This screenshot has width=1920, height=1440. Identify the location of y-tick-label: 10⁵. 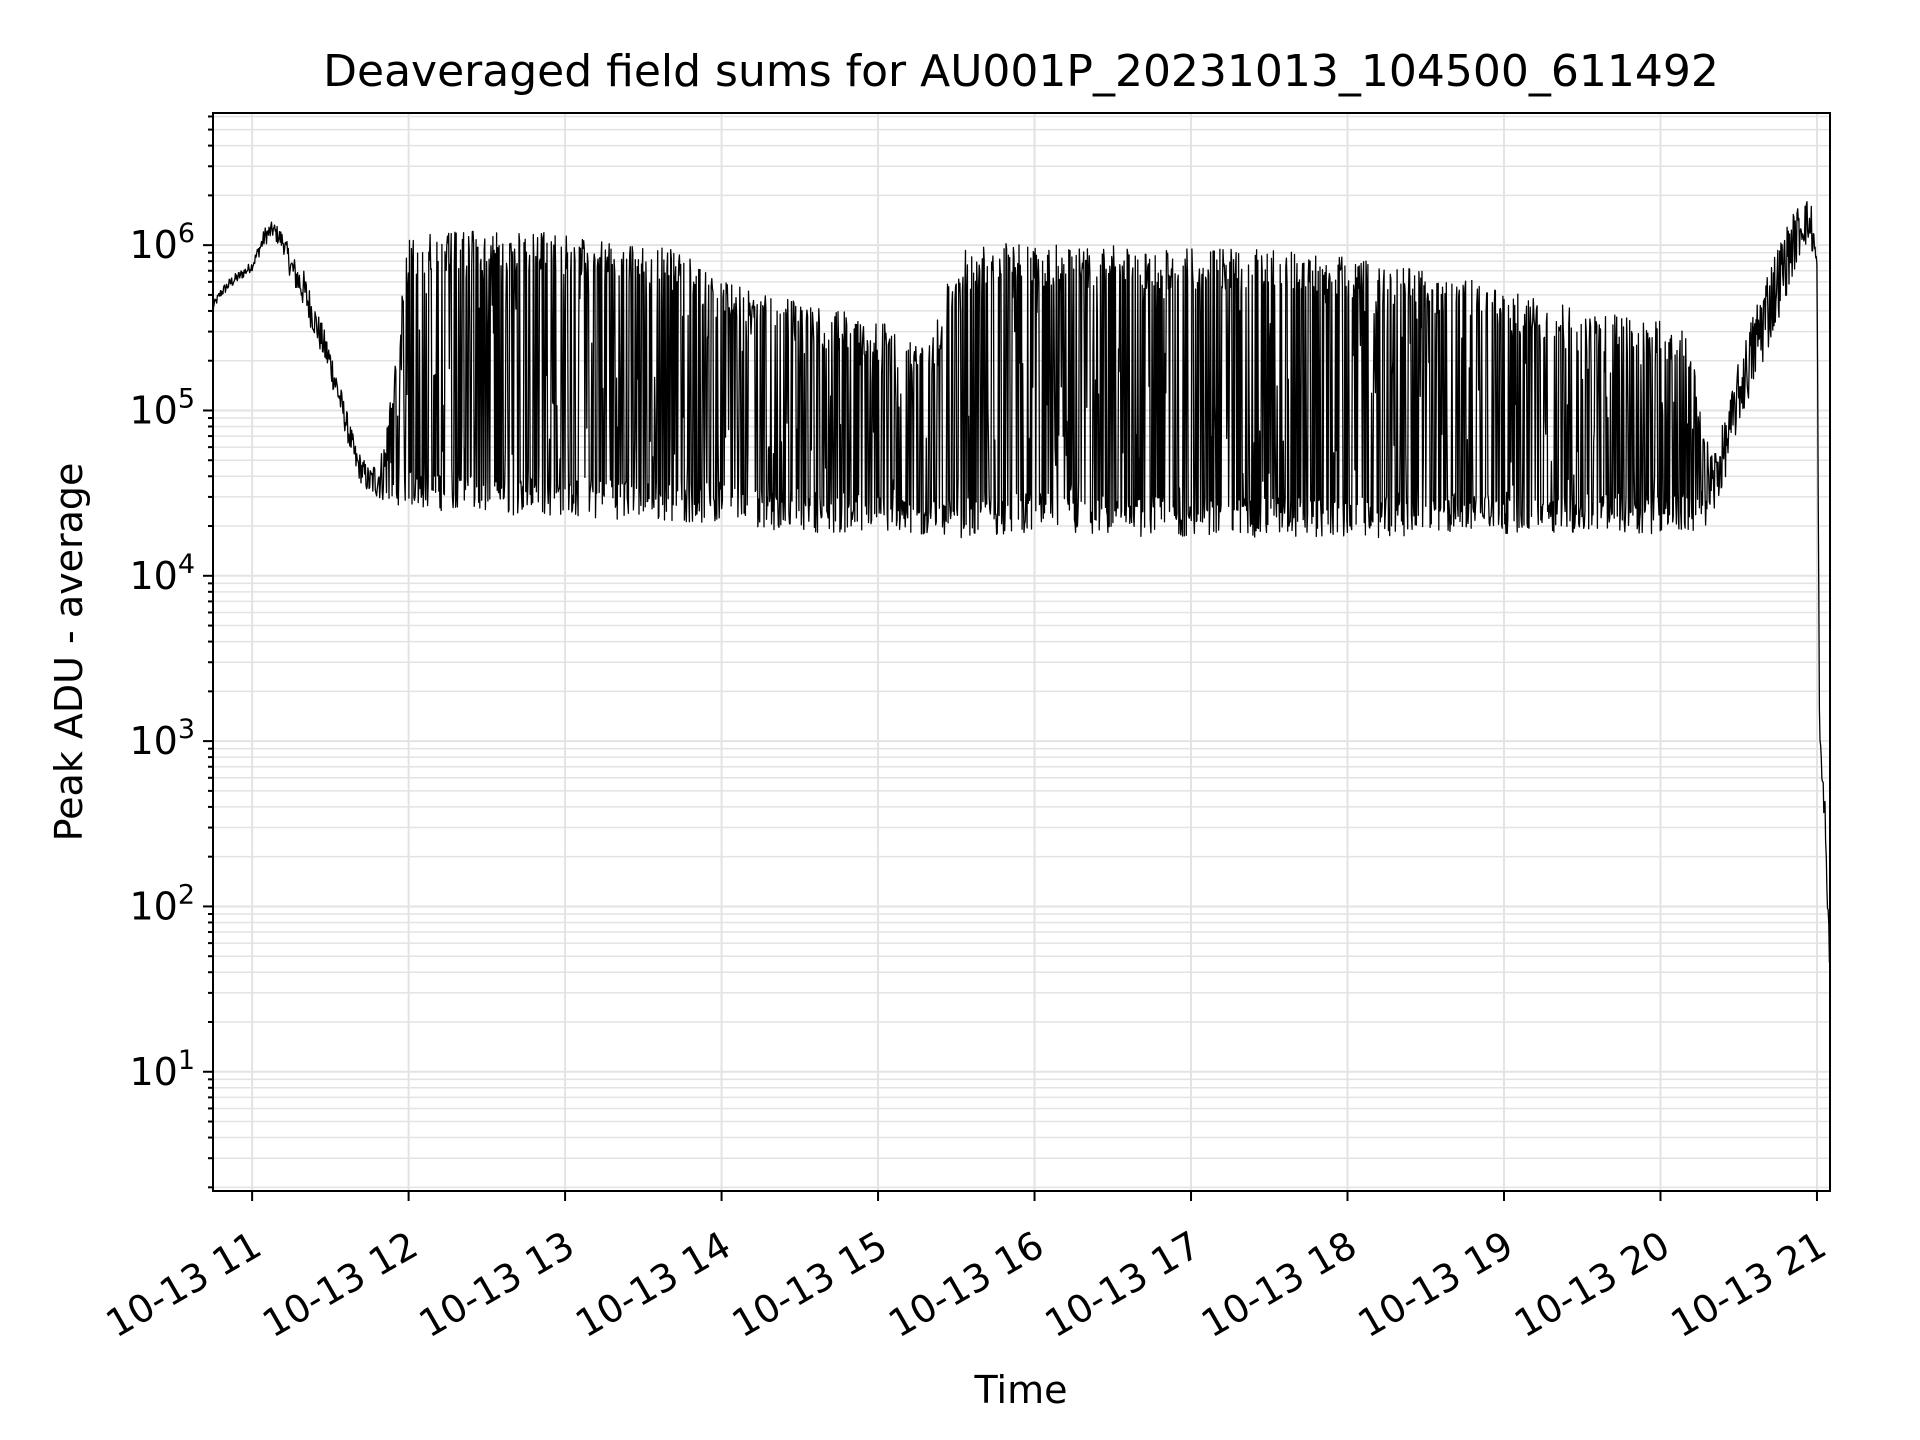
(162, 407).